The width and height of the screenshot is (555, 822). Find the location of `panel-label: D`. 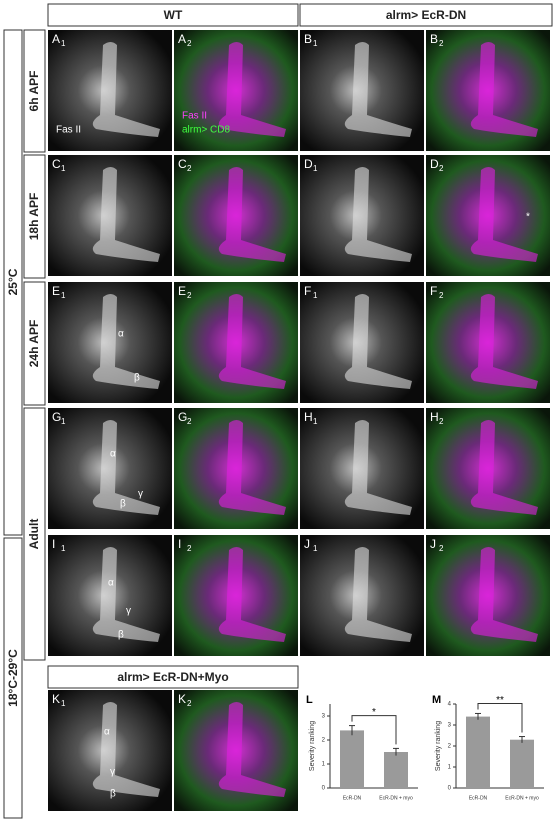

panel-label: D is located at coordinates (308, 164).